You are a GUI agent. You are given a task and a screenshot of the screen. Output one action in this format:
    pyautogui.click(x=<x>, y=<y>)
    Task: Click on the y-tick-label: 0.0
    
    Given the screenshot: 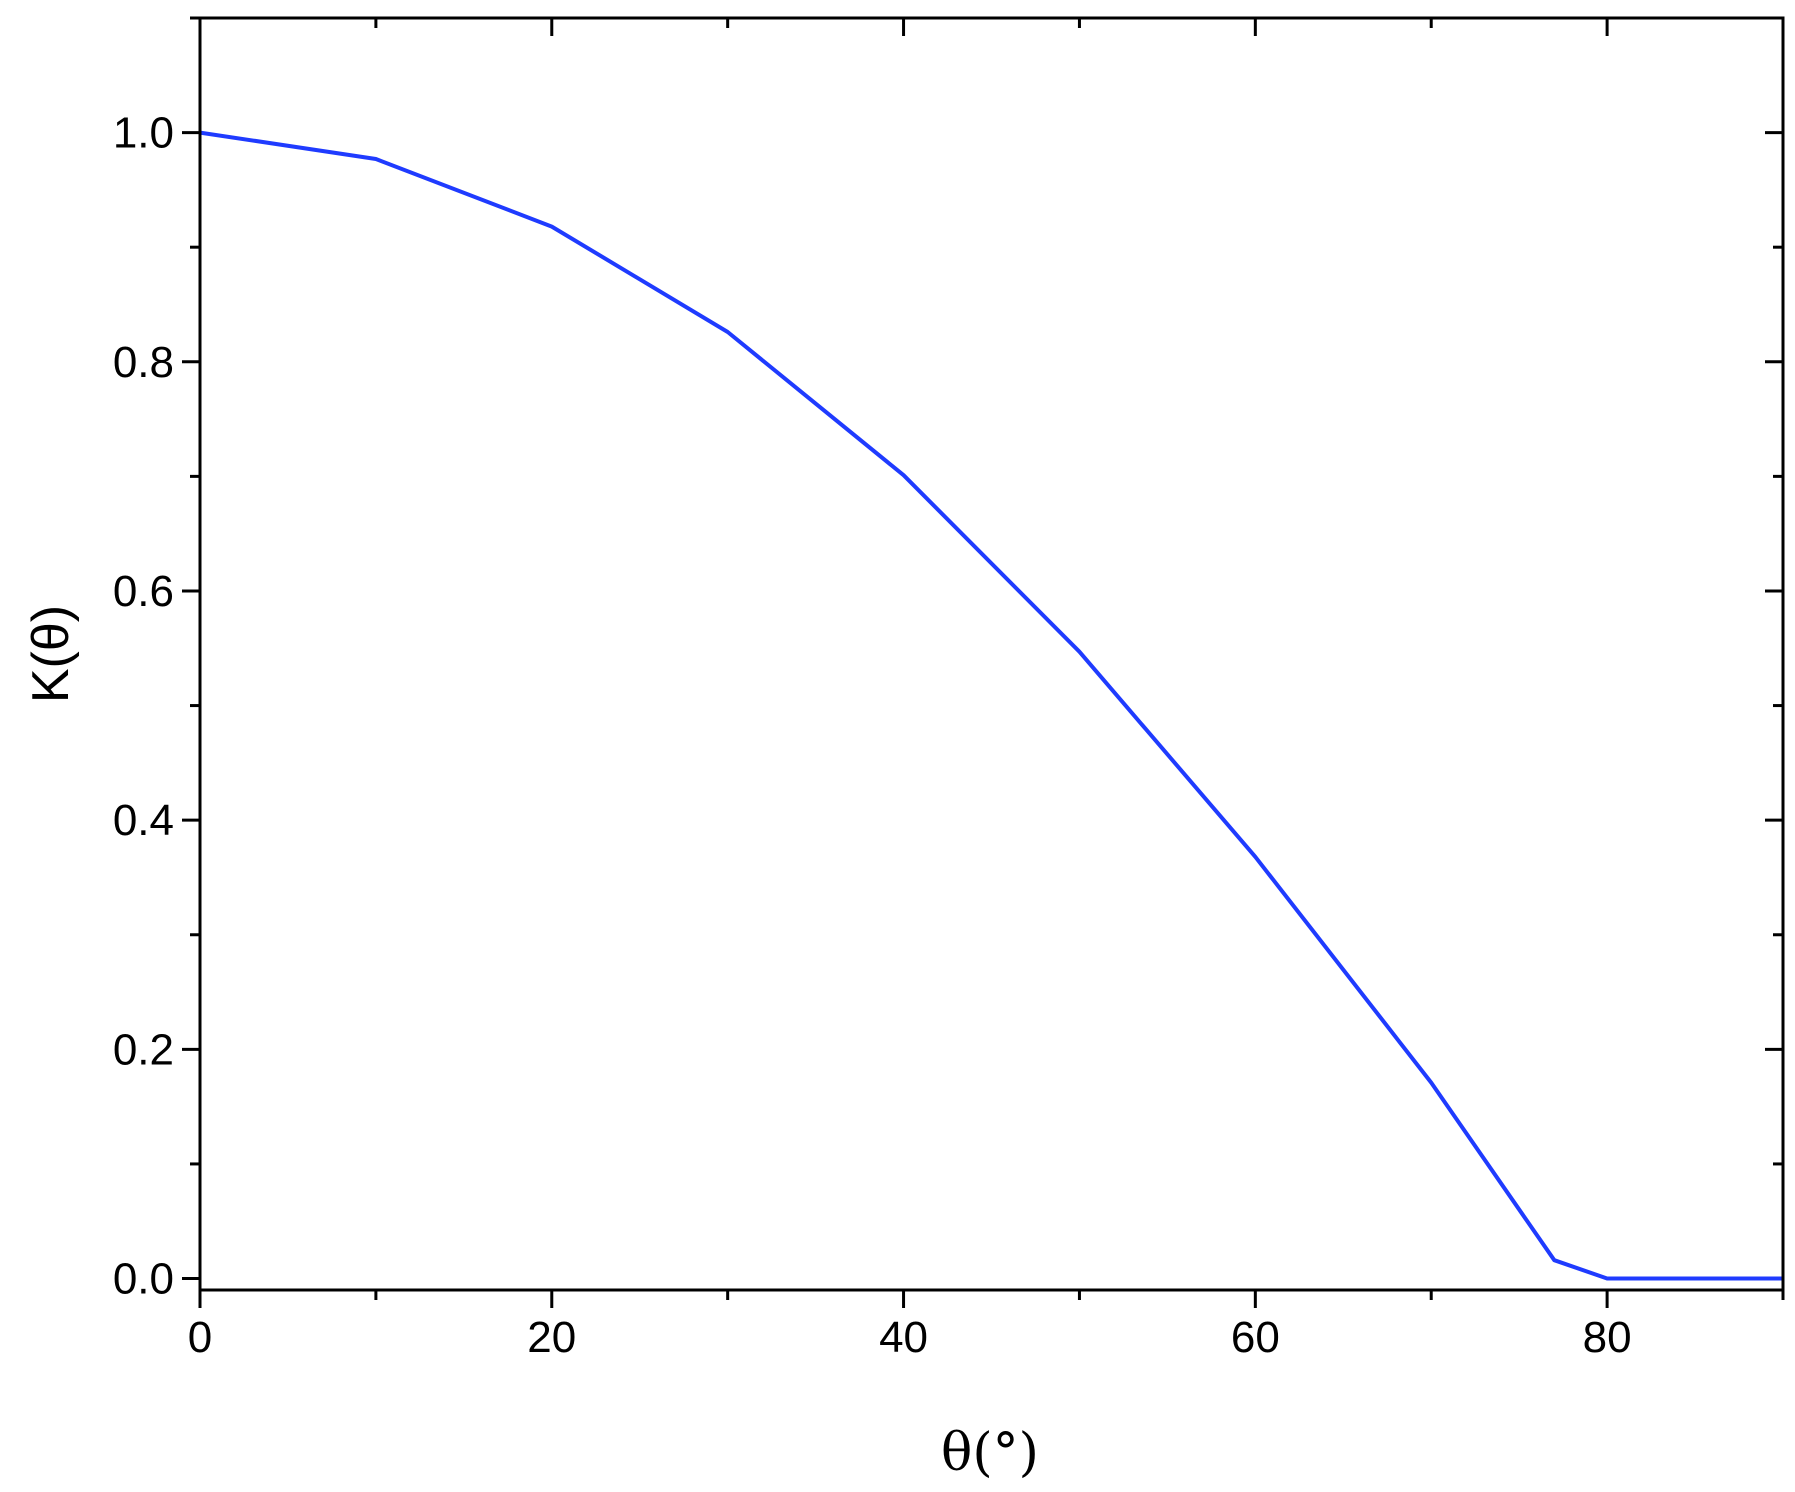 What is the action you would take?
    pyautogui.click(x=143, y=1279)
    